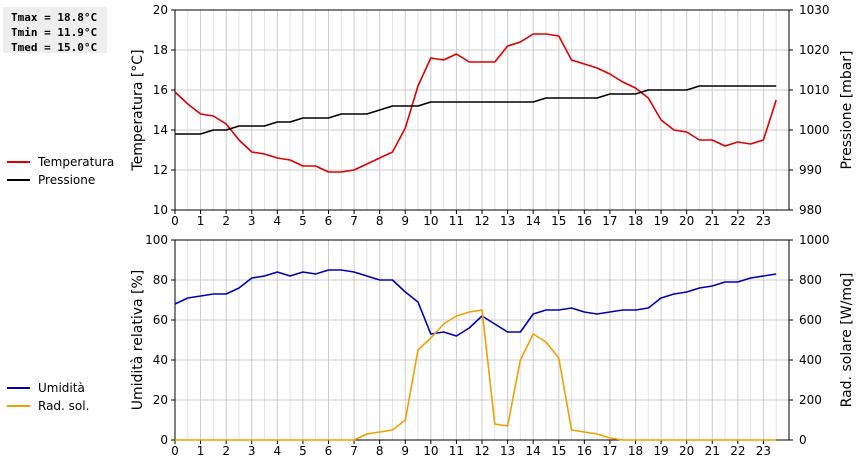 The width and height of the screenshot is (860, 460). Describe the element at coordinates (814, 50) in the screenshot. I see `y2-tick-label: 1020` at that location.